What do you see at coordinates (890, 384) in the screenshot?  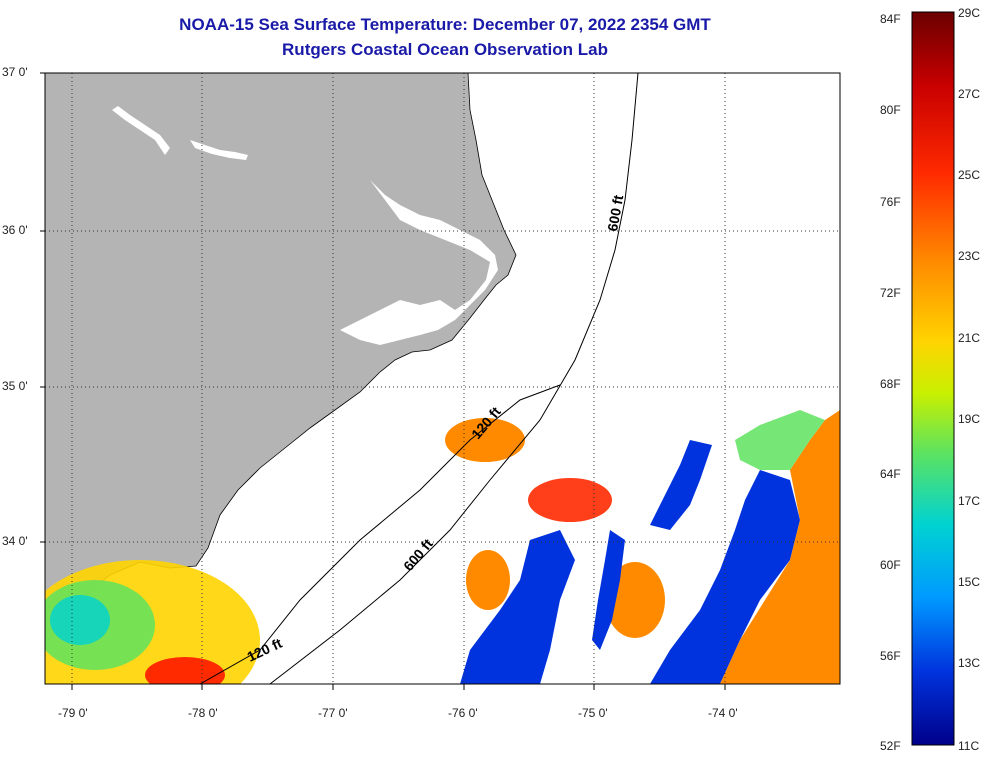 I see `colorbar-label-f: 68F` at bounding box center [890, 384].